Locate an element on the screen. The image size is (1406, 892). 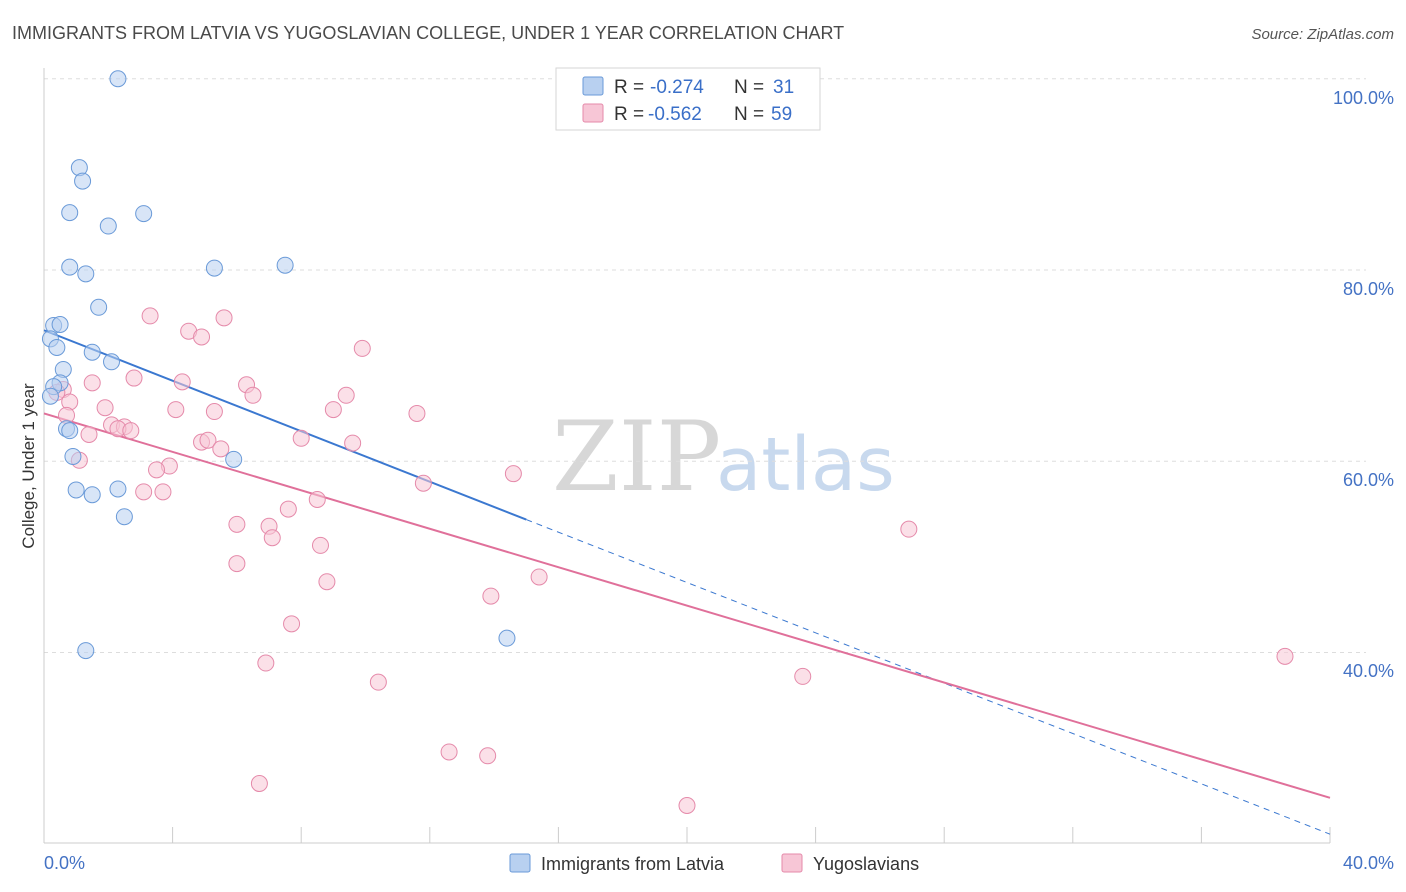
series-legend-swatch-yugoslavians is located at coordinates (792, 863).